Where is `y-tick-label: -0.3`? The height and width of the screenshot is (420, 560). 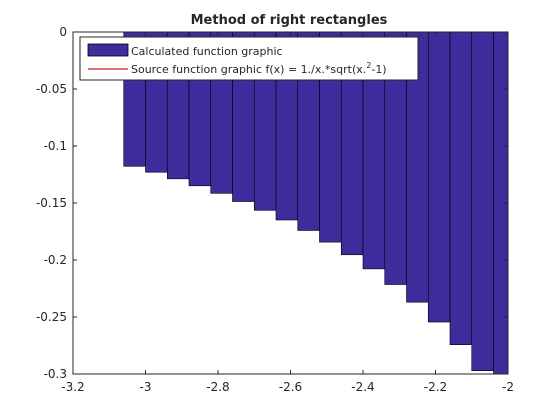 y-tick-label: -0.3 is located at coordinates (55, 374).